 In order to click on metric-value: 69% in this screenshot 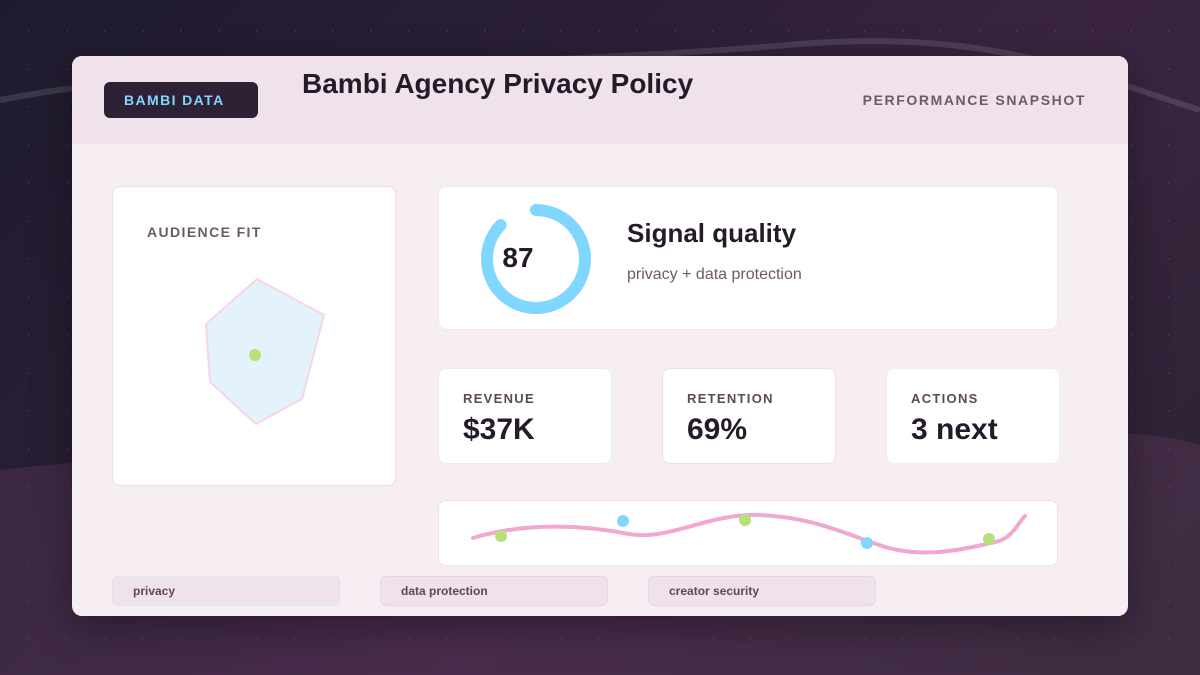, I will do `click(717, 429)`.